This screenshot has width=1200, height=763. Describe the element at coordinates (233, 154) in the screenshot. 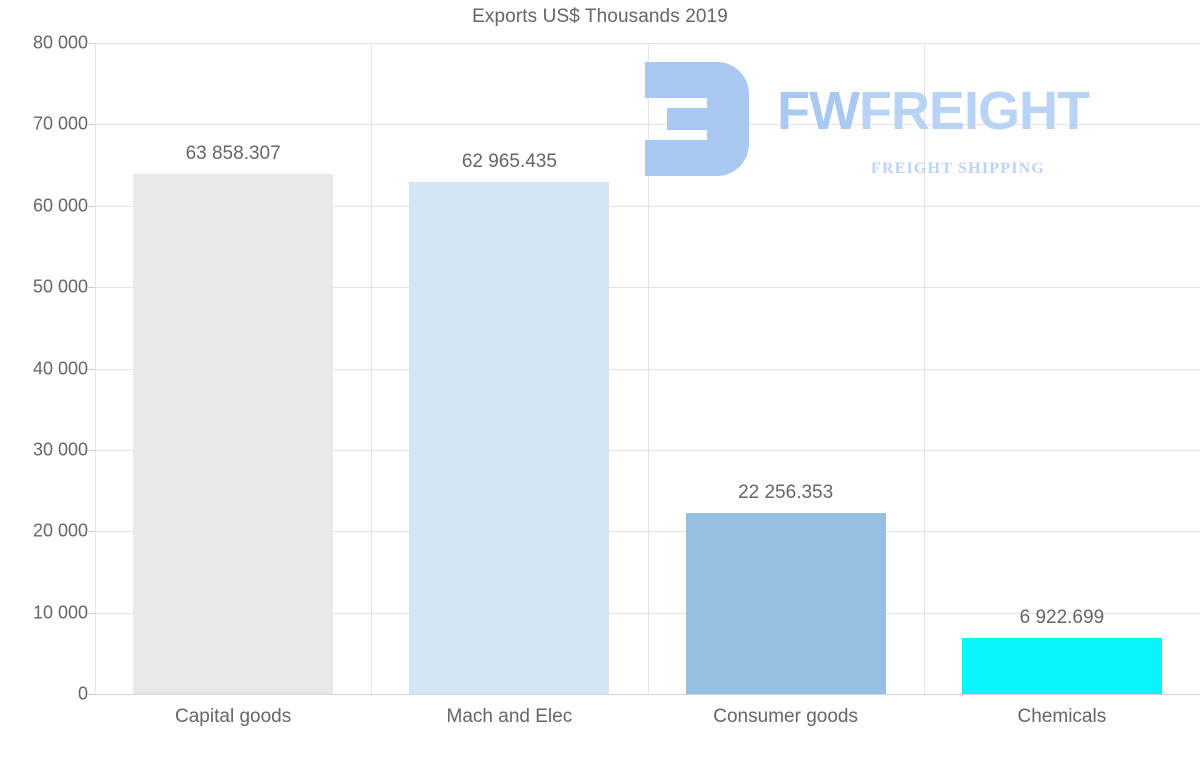

I see `bar-value-label: 63 858.307` at that location.